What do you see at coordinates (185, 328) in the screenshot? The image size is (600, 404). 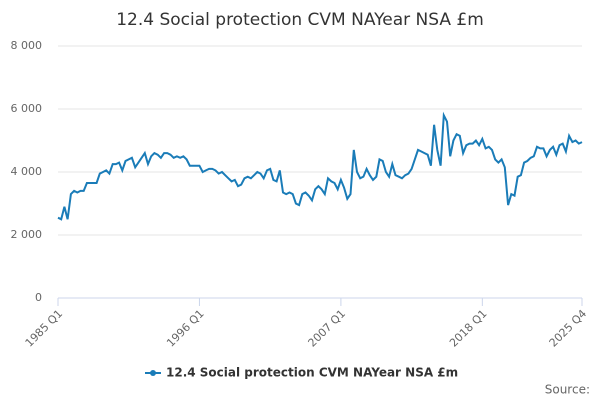 I see `x-tick-label: 1996 Q1` at bounding box center [185, 328].